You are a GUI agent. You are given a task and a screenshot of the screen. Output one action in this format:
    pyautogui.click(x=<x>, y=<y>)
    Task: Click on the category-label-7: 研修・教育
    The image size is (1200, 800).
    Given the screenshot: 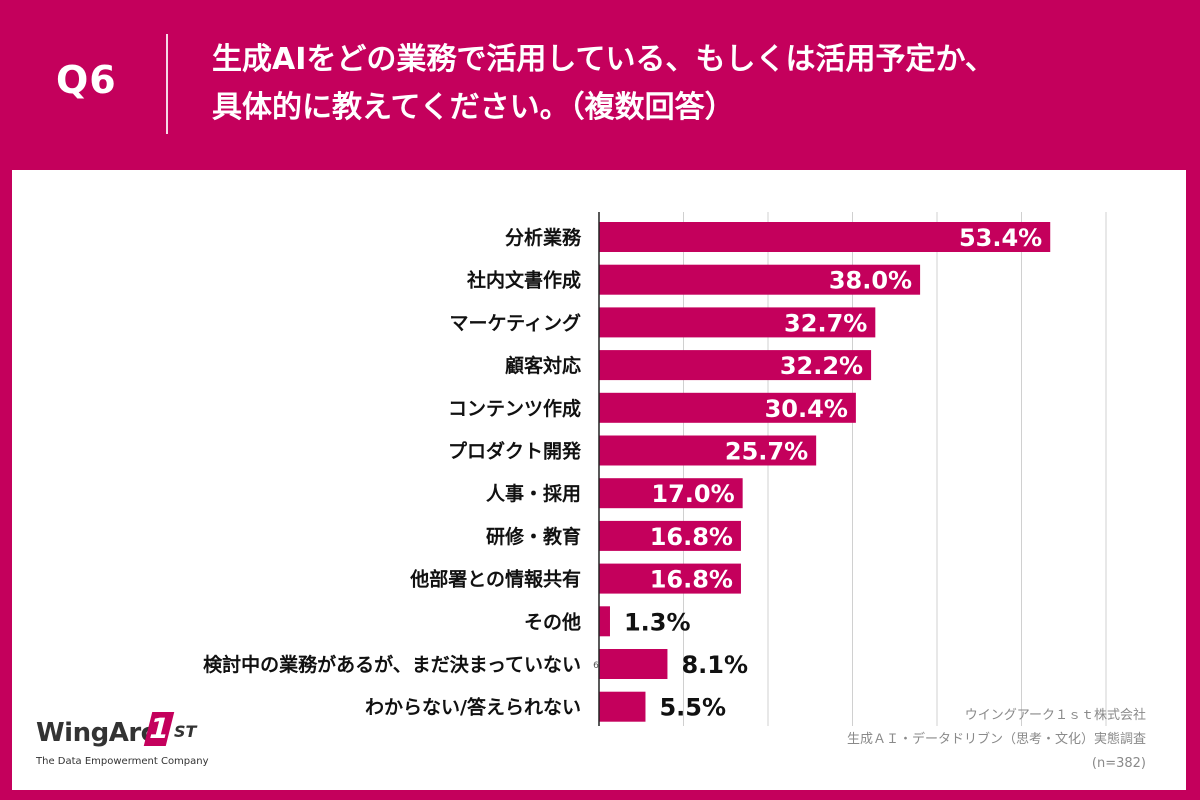 What is the action you would take?
    pyautogui.click(x=533, y=536)
    